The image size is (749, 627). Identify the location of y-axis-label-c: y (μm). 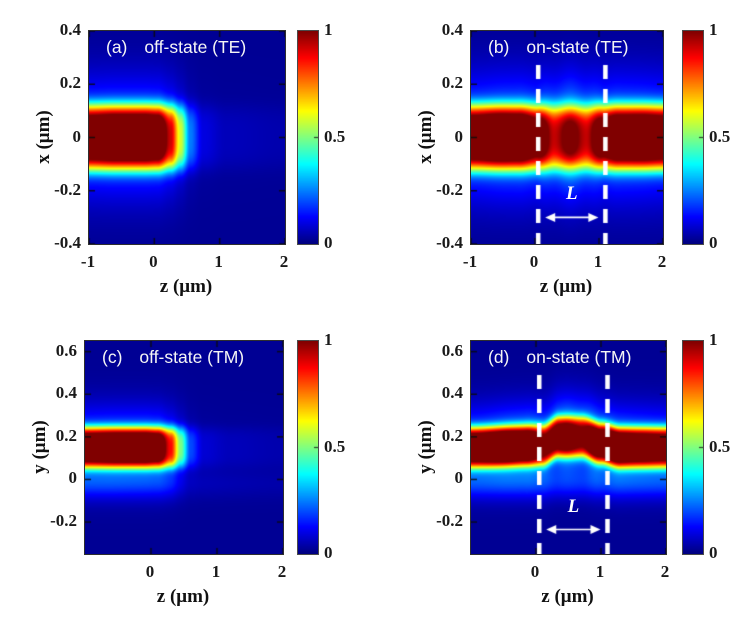
(39, 446).